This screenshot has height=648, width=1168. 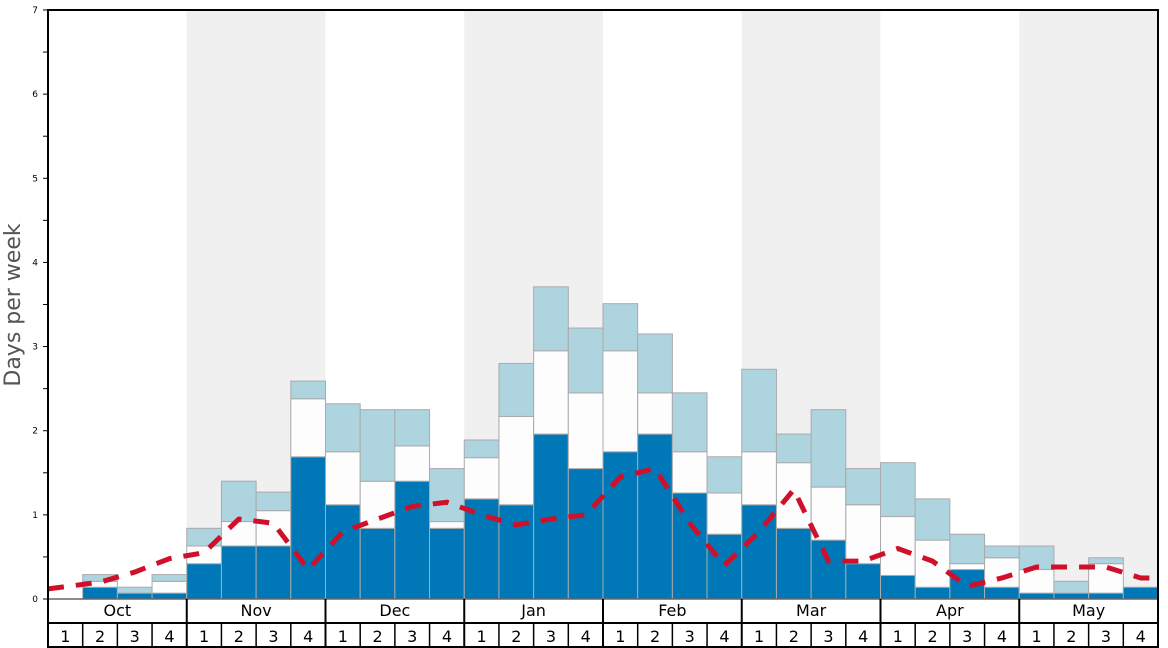 What do you see at coordinates (35, 516) in the screenshot?
I see `y-tick-label: 1` at bounding box center [35, 516].